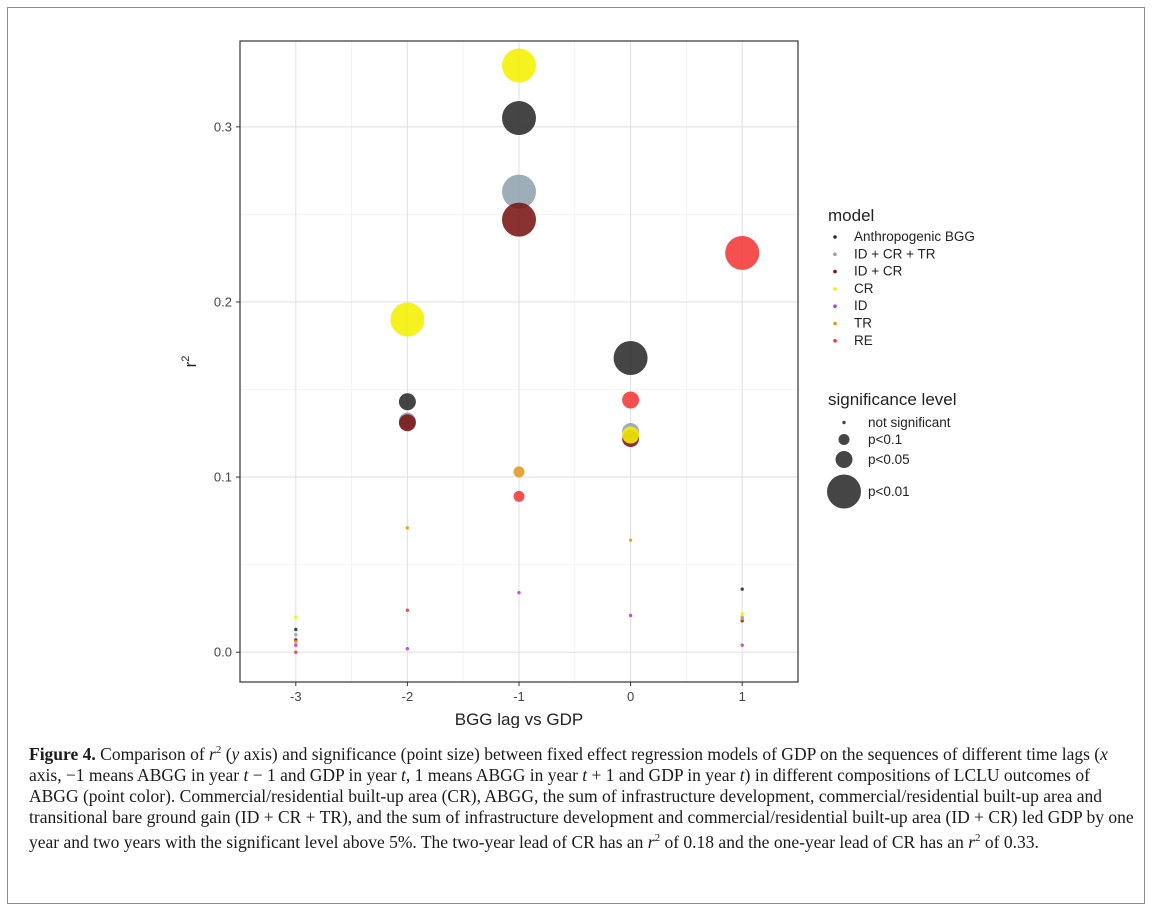  Describe the element at coordinates (1009, 841) in the screenshot. I see `caption-segment: of 0.33.` at that location.